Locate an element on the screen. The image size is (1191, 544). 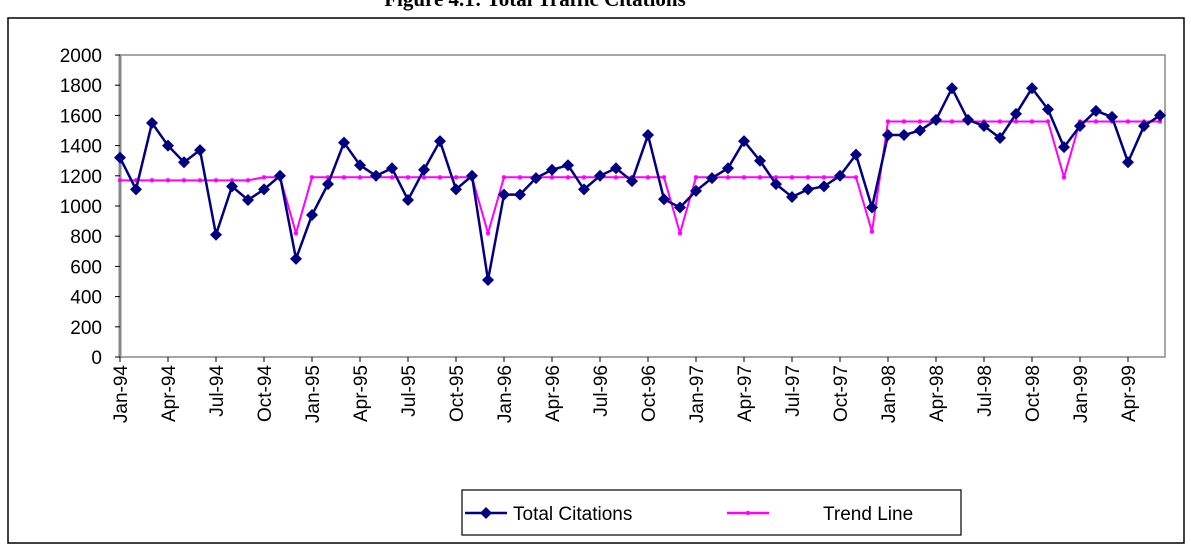
x-tick-label: Apr-94 is located at coordinates (169, 393).